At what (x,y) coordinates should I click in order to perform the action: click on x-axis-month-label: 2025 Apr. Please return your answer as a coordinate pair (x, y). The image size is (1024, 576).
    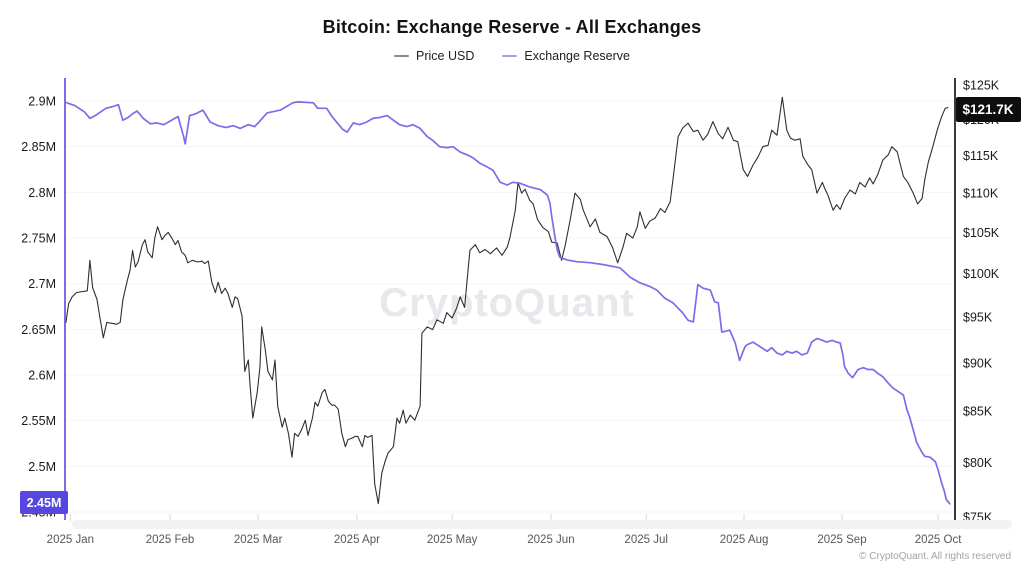
    Looking at the image, I should click on (357, 540).